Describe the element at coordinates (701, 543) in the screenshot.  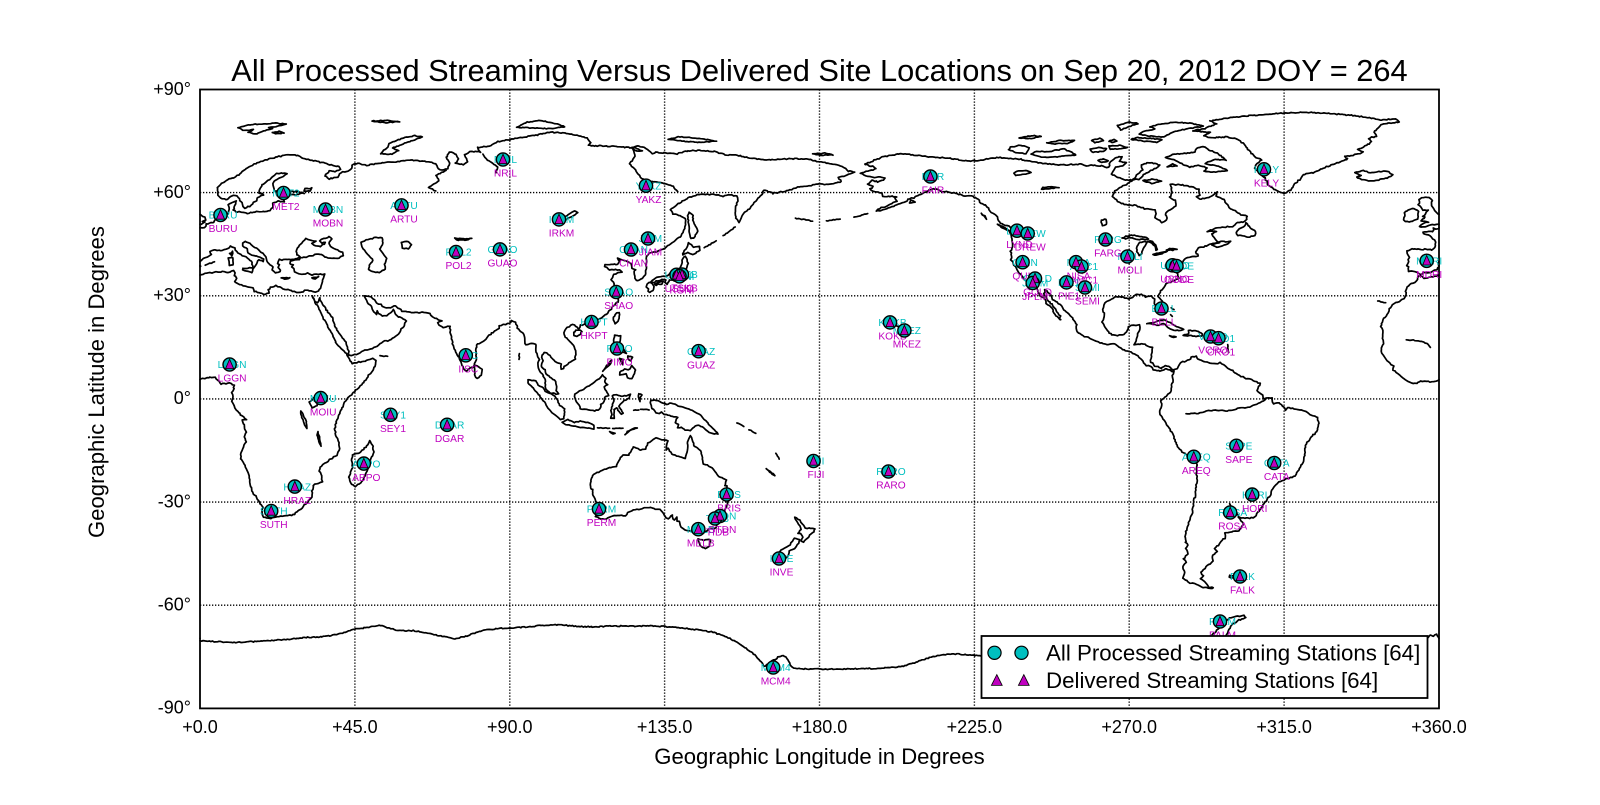
I see `svg-text: MELB` at that location.